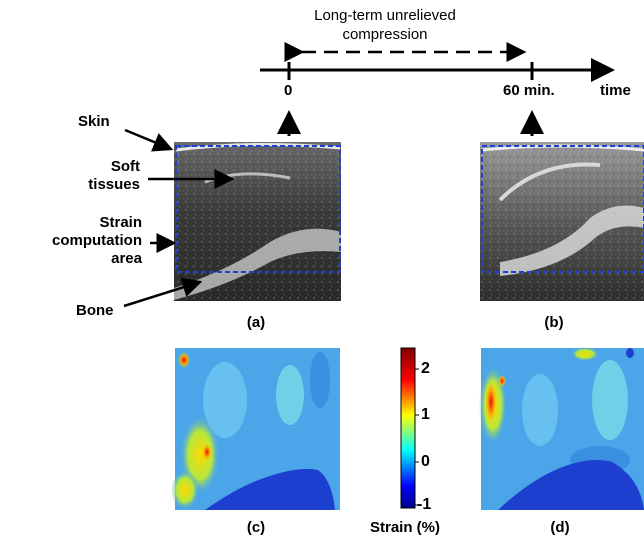  I want to click on panel-label-a: (a), so click(256, 322).